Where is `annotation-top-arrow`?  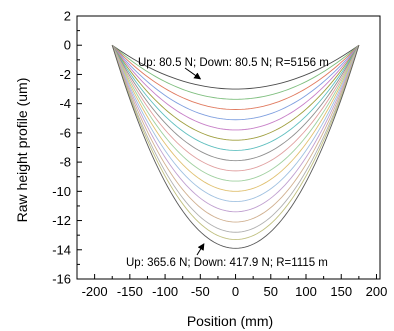
annotation-top-arrow is located at coordinates (193, 73).